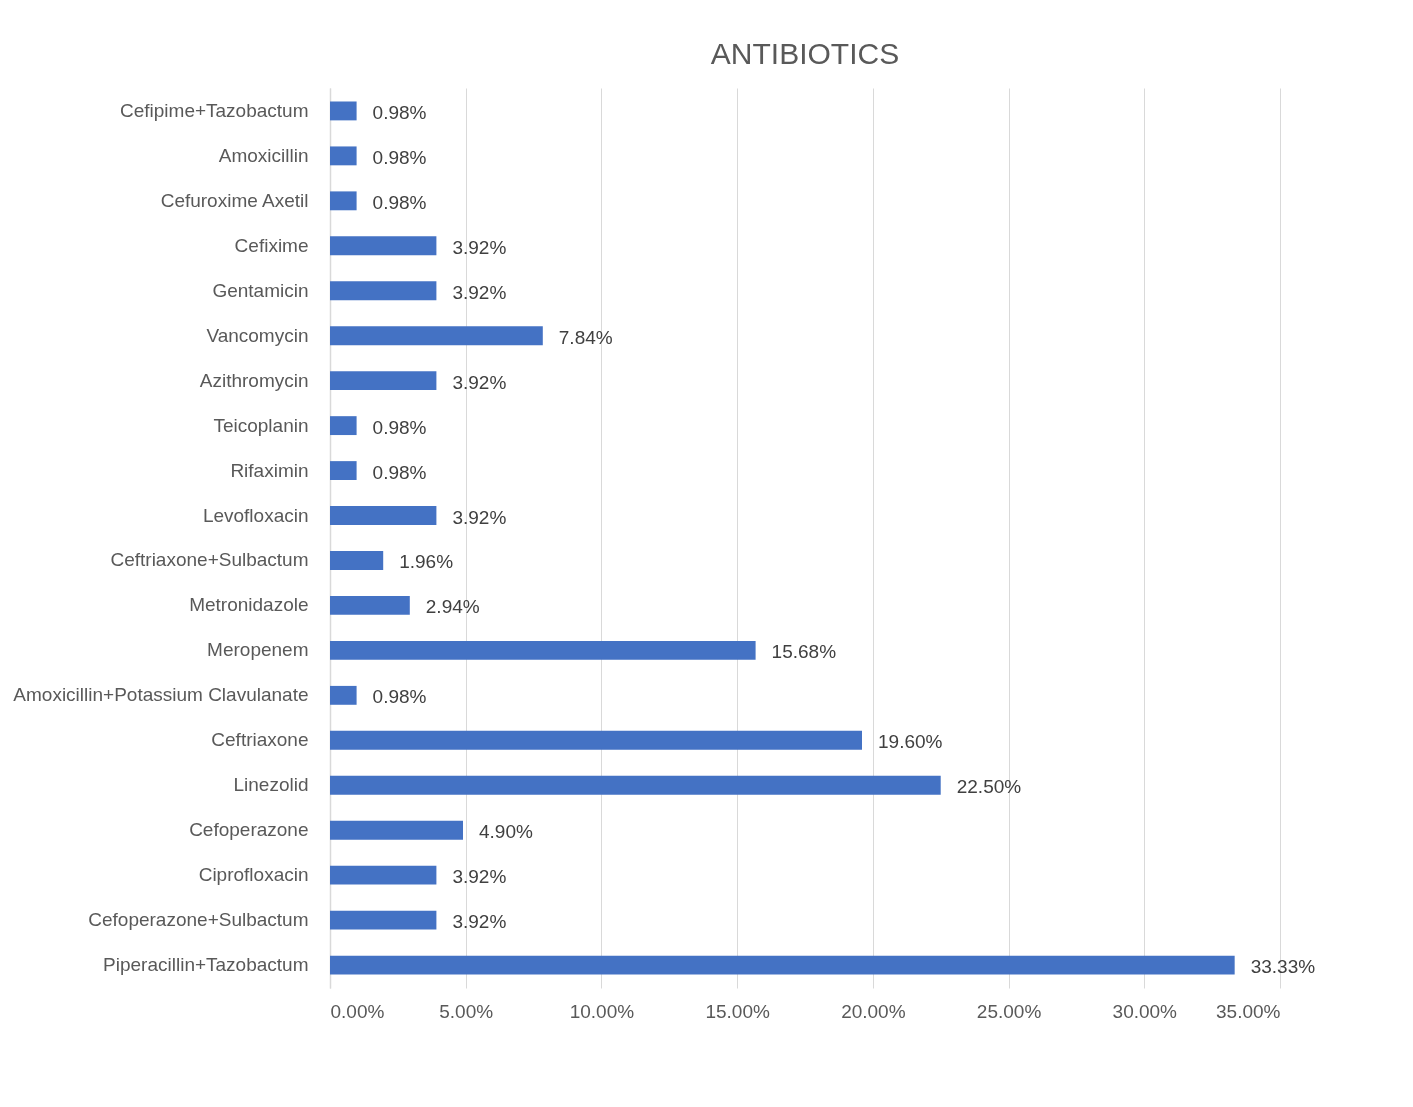 The width and height of the screenshot is (1413, 1107). Describe the element at coordinates (255, 515) in the screenshot. I see `y-tick-label: Levofloxacin` at that location.